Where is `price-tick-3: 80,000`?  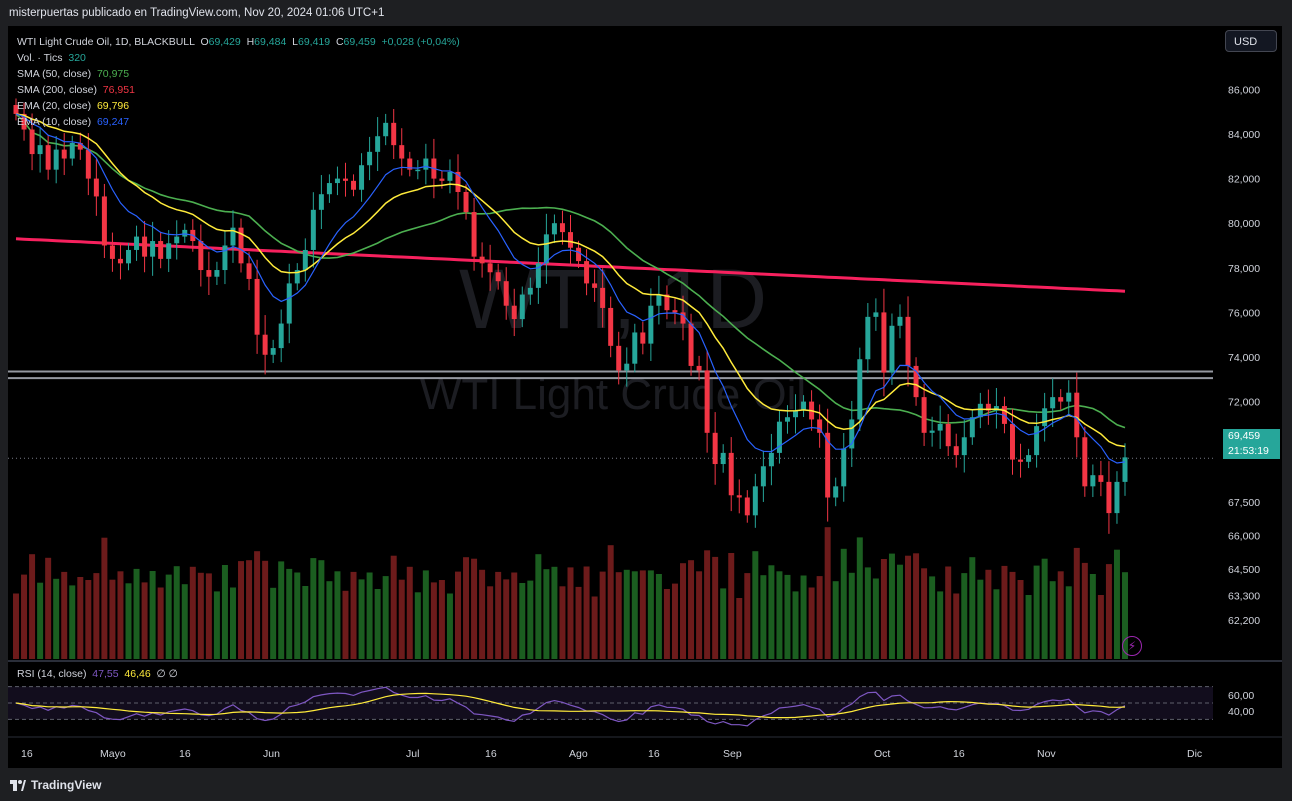 price-tick-3: 80,000 is located at coordinates (1244, 224).